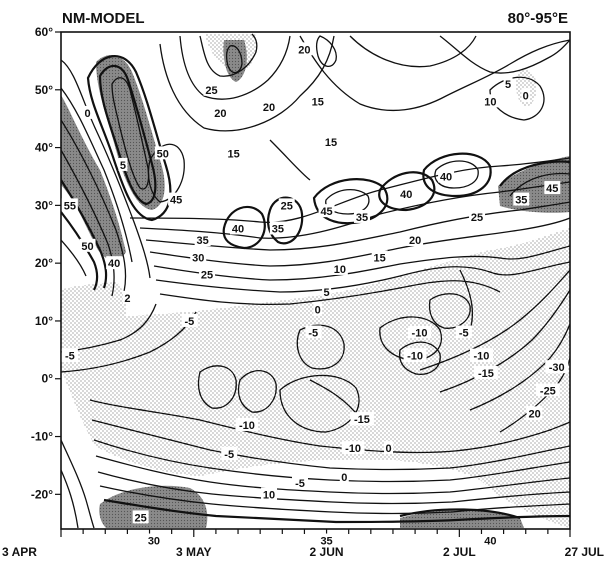 This screenshot has width=607, height=563. I want to click on contour-label: -25, so click(548, 391).